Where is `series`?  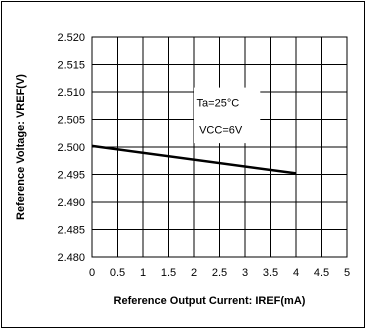
series is located at coordinates (194, 159).